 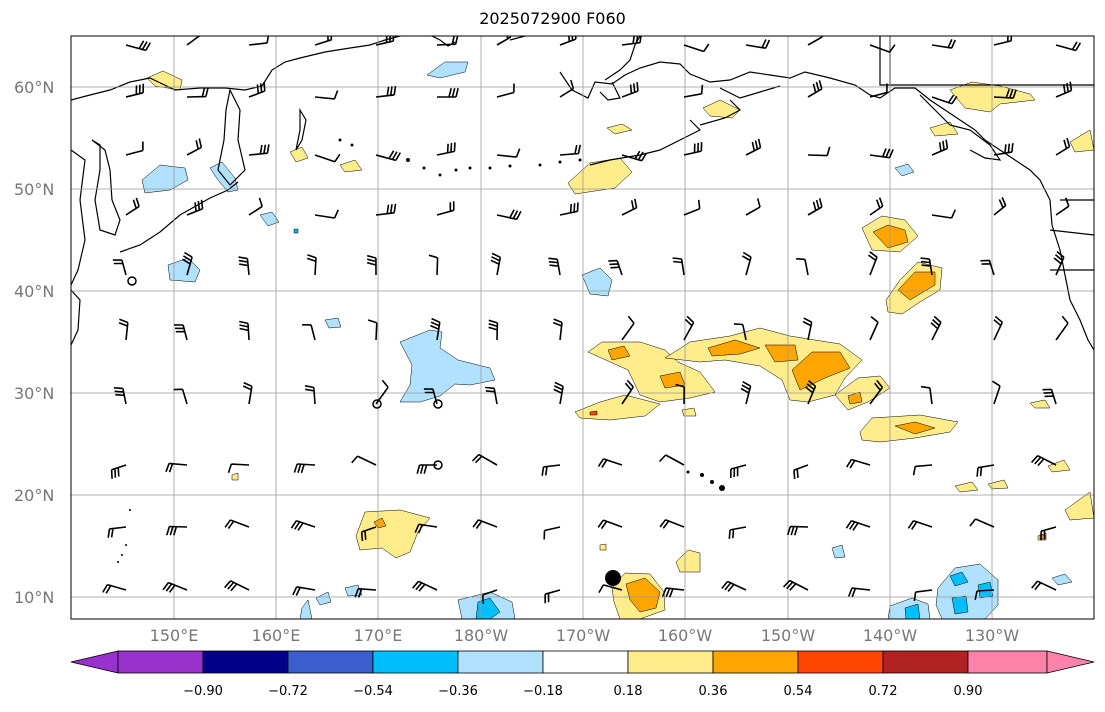 What do you see at coordinates (34, 291) in the screenshot?
I see `lat-label: 40°N` at bounding box center [34, 291].